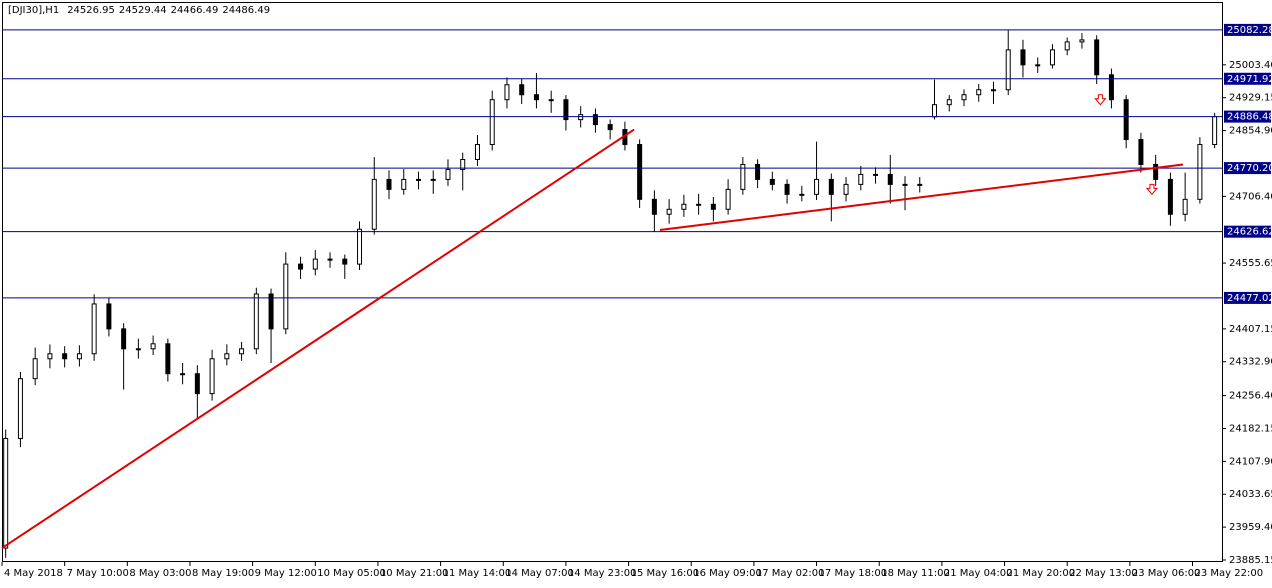 The height and width of the screenshot is (588, 1272). Describe the element at coordinates (1250, 329) in the screenshot. I see `y-tick-label: 24407.15` at that location.